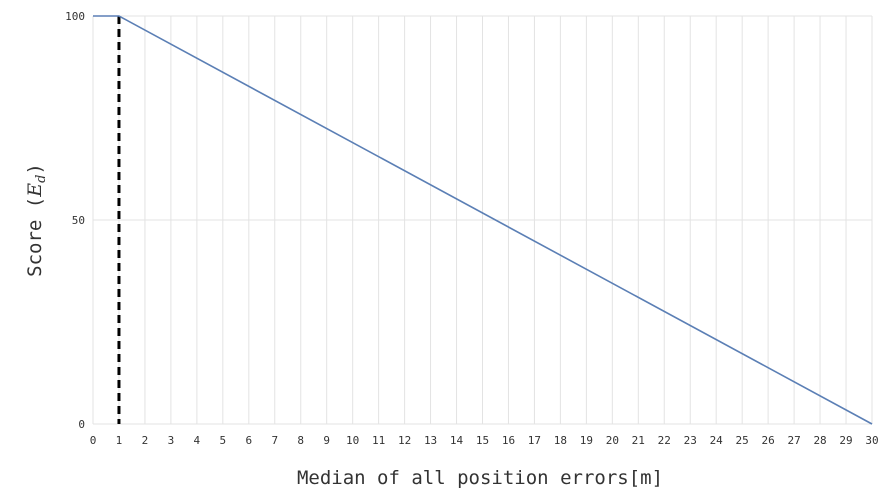 This screenshot has width=888, height=489. What do you see at coordinates (638, 440) in the screenshot?
I see `x-tick-label: 21` at bounding box center [638, 440].